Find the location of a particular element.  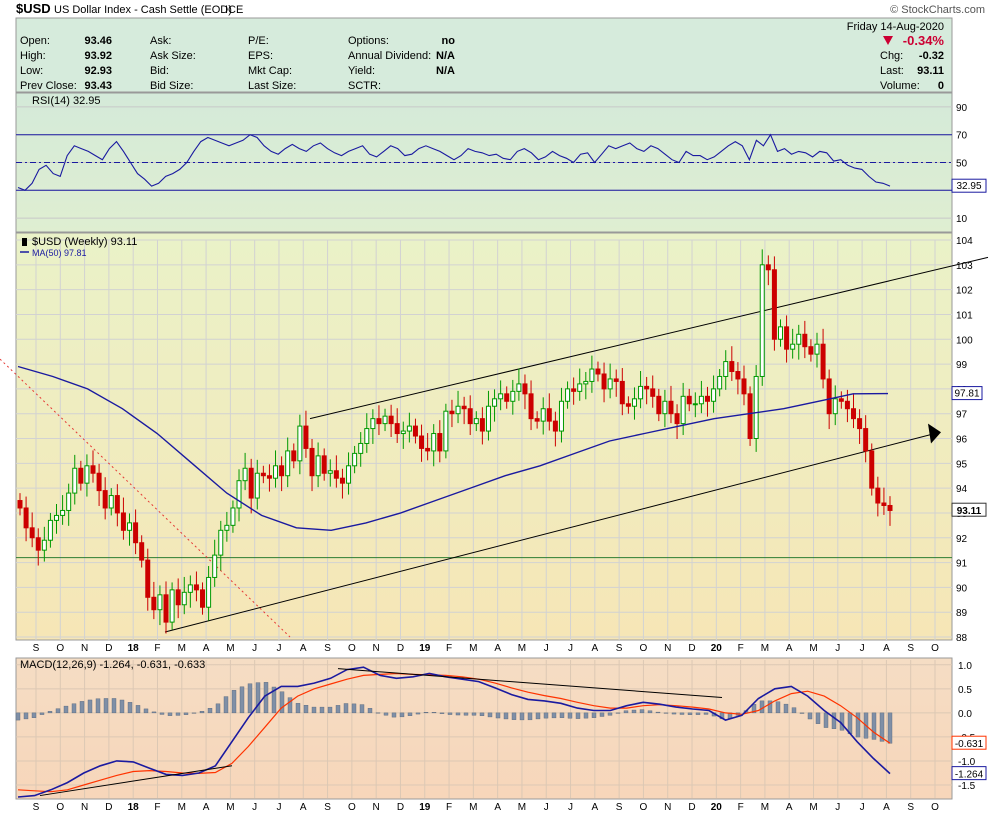

signal-last-value-box is located at coordinates (969, 742).